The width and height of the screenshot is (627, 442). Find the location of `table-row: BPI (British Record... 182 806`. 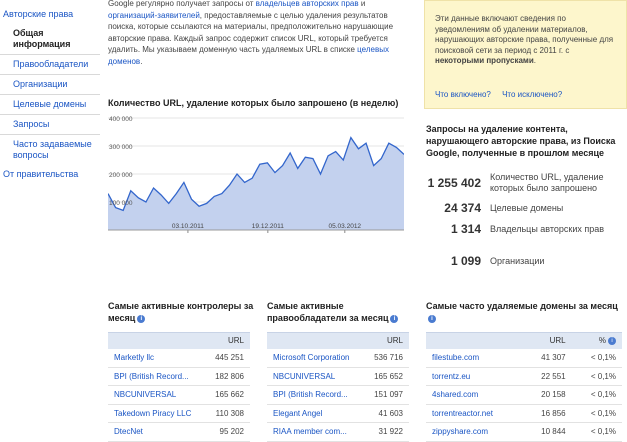

table-row: BPI (British Record... 182 806 is located at coordinates (179, 376).